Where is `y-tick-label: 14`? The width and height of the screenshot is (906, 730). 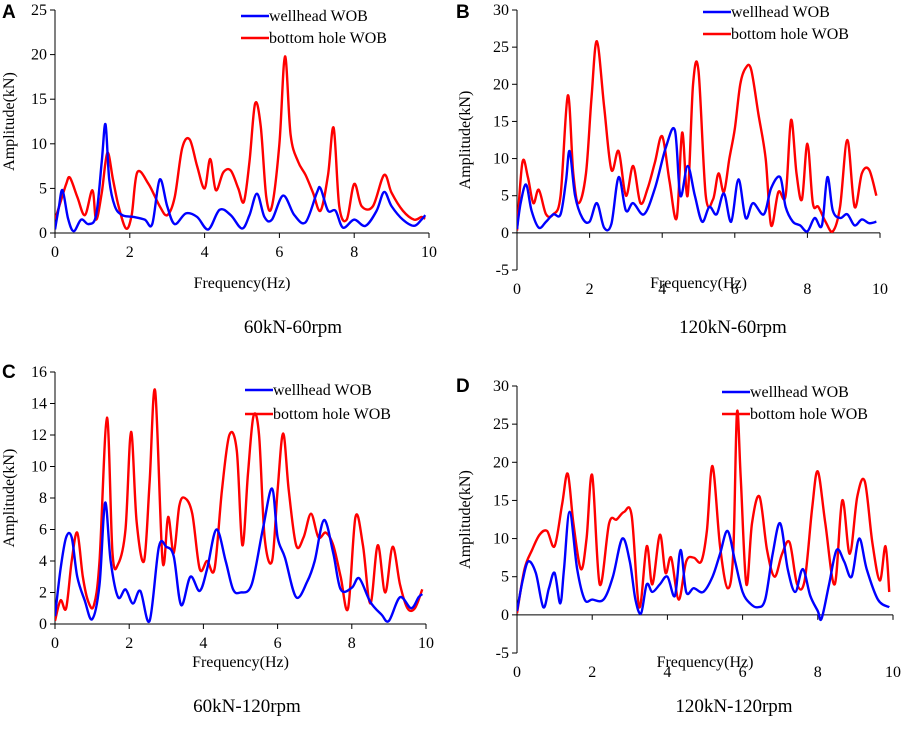 y-tick-label: 14 is located at coordinates (39, 404).